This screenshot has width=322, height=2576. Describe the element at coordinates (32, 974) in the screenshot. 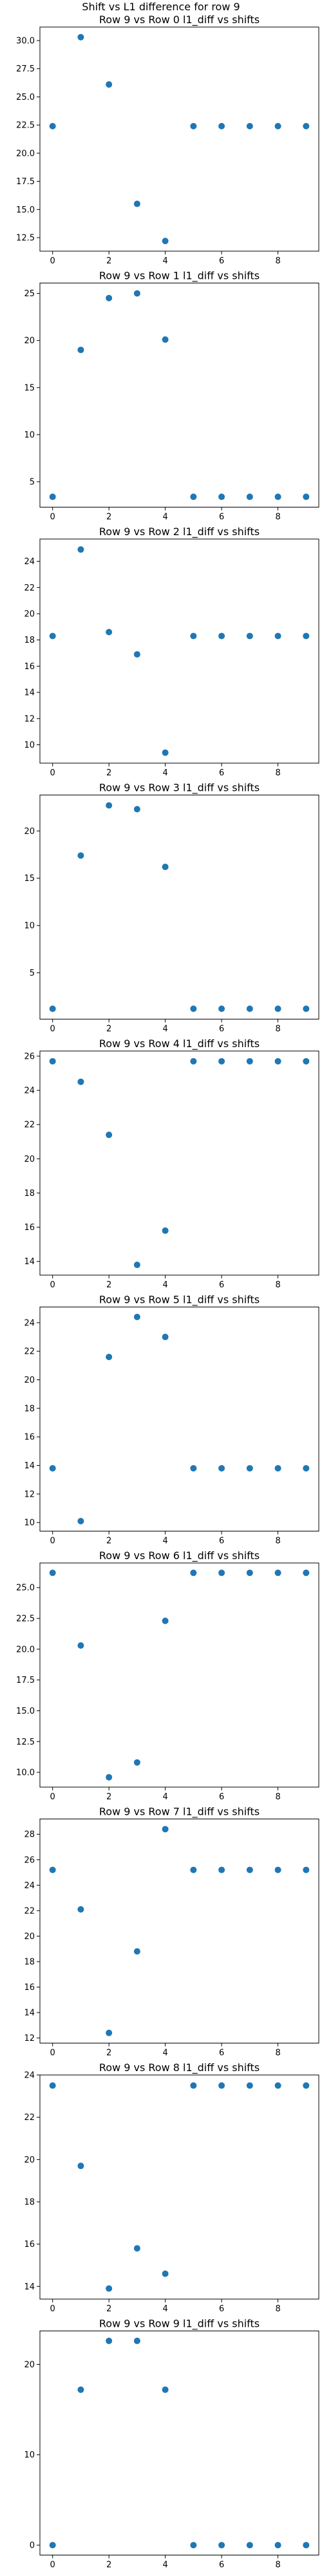

I see `y-tick-label: 5` at that location.